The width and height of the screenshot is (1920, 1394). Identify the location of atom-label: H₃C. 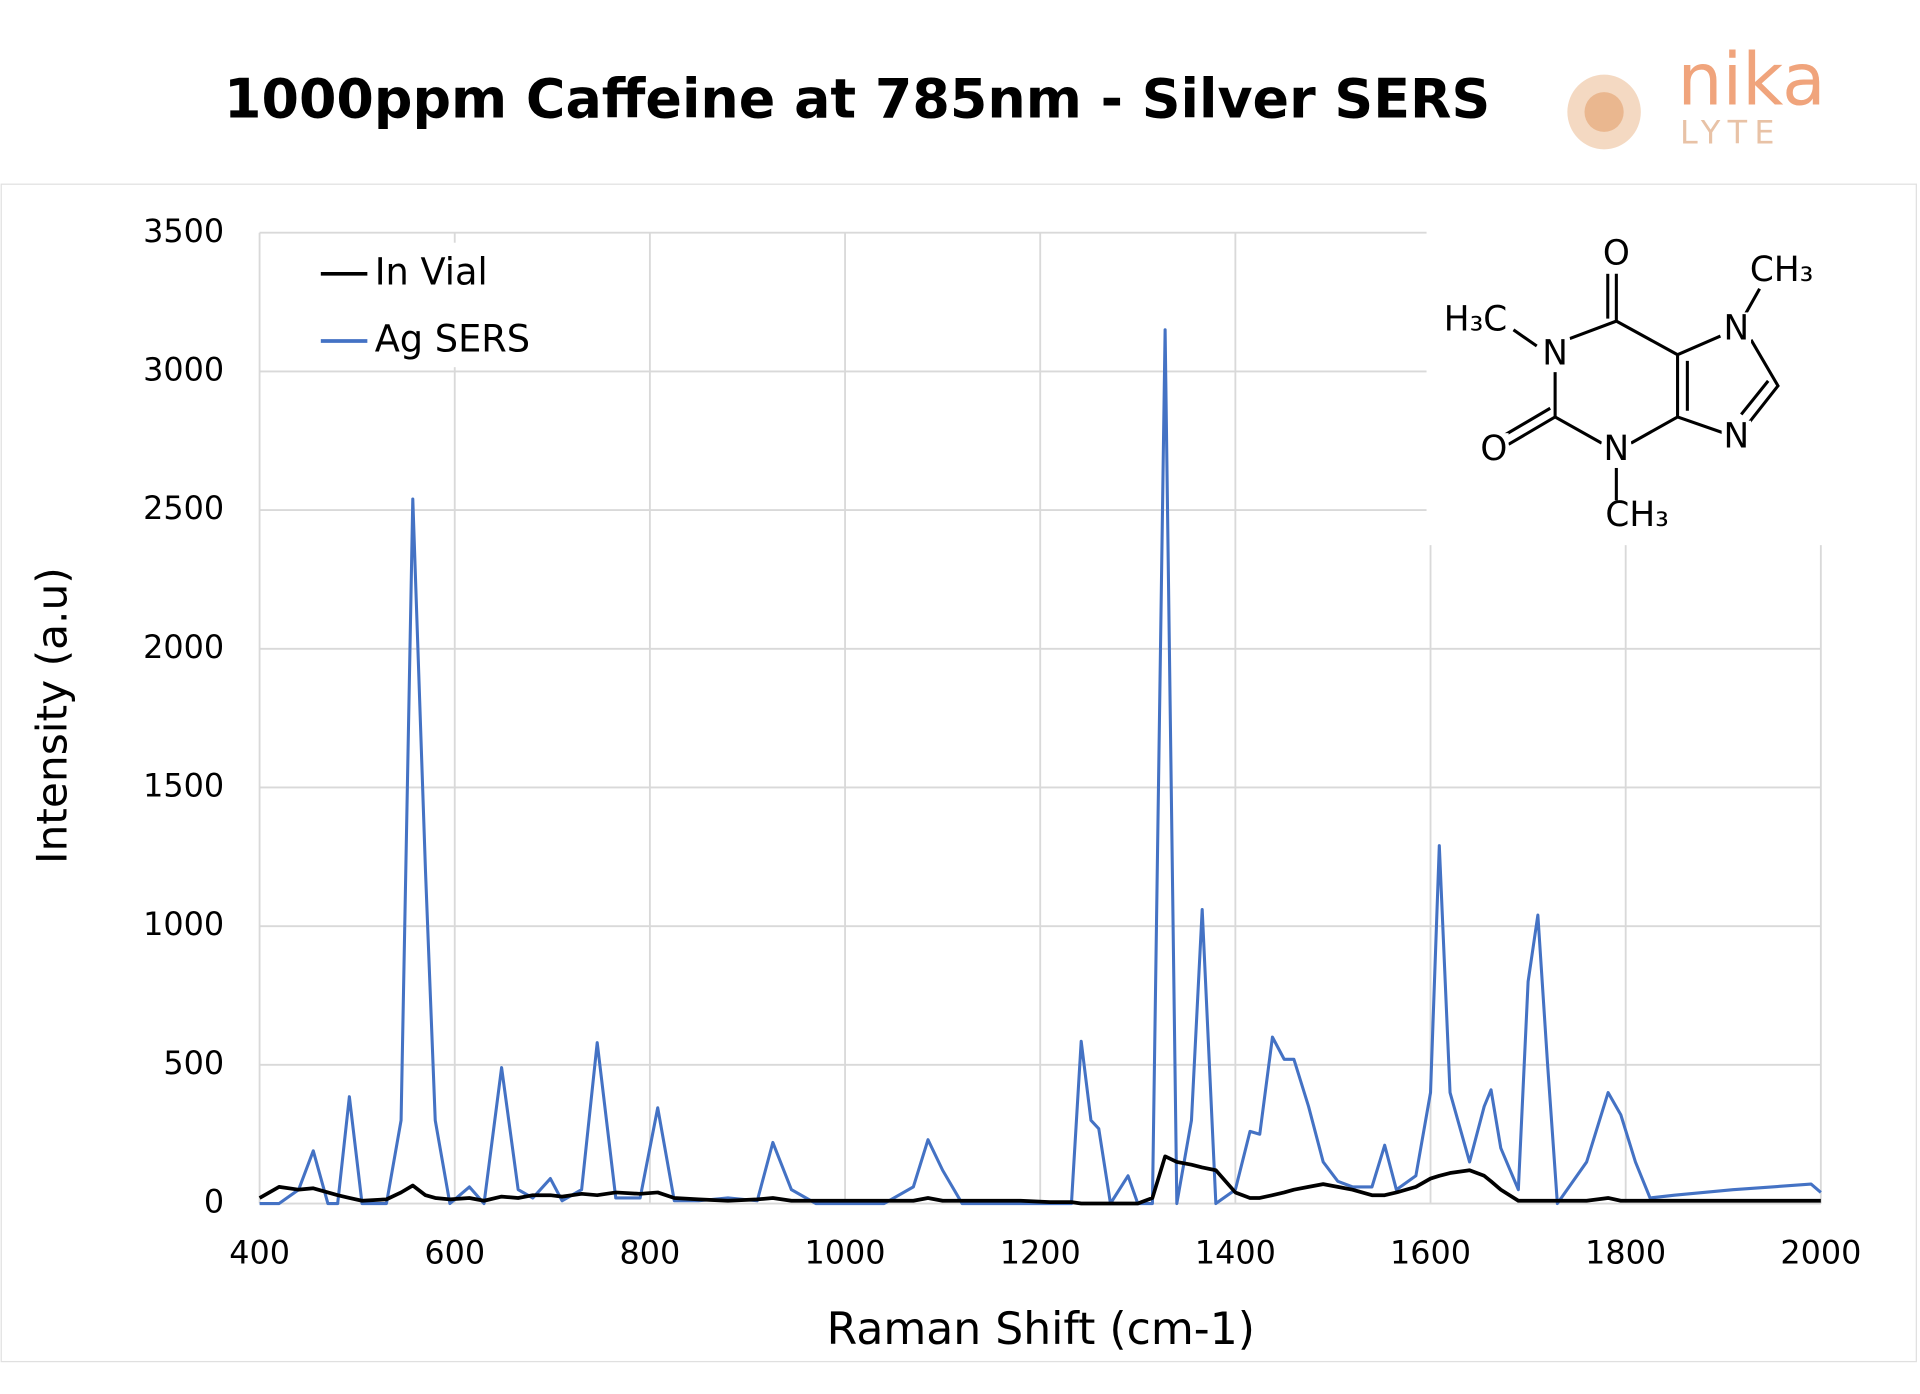
(1475, 319).